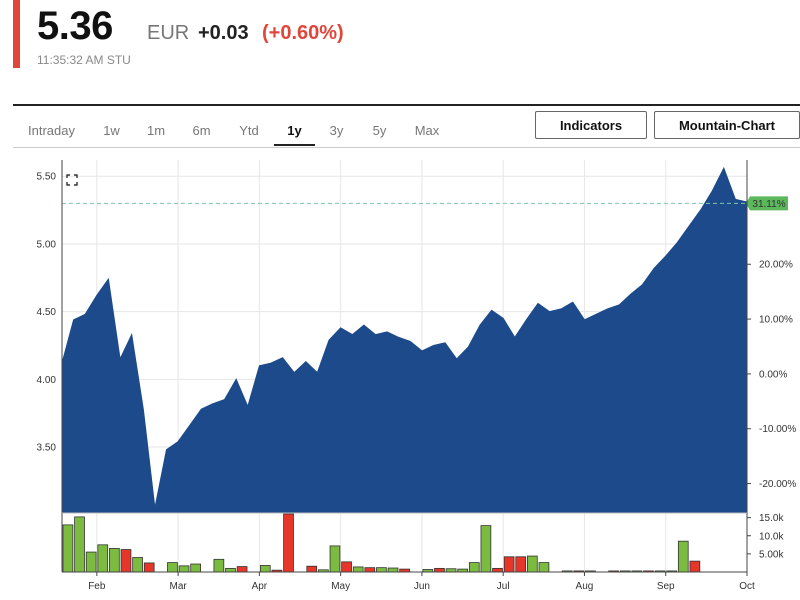  I want to click on price-change-percent: (+0.60%), so click(303, 33).